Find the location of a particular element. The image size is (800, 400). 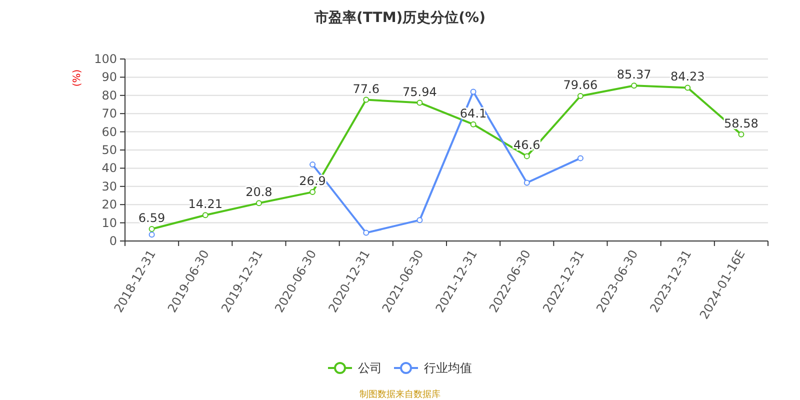

text: 制图数据来自数据库 is located at coordinates (400, 394).